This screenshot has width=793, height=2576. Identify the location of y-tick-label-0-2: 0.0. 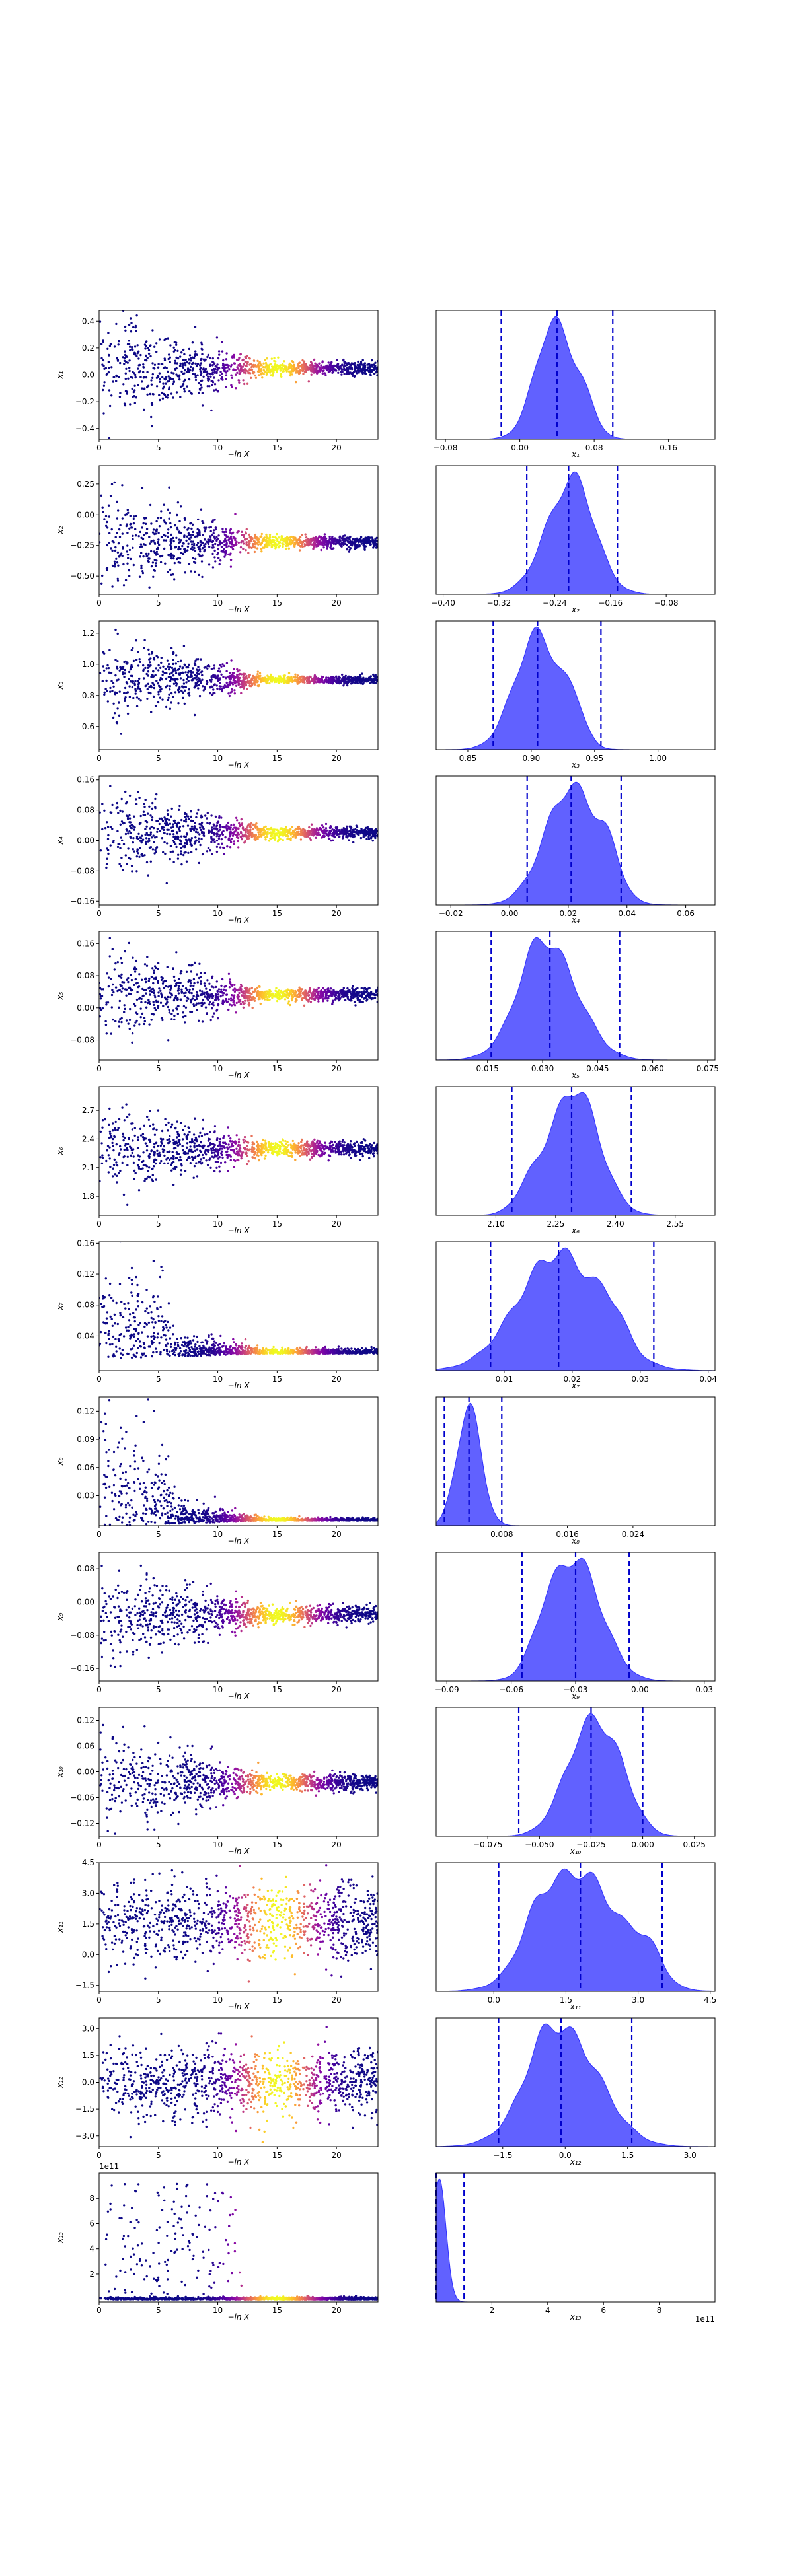
(88, 376).